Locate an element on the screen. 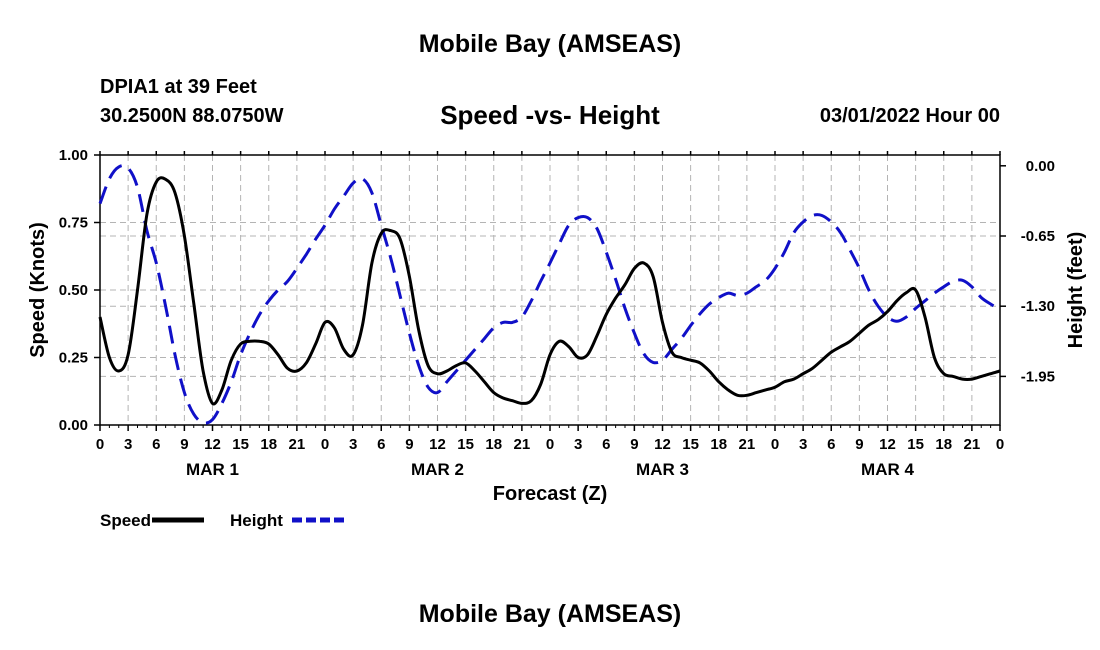 This screenshot has width=1100, height=650. legend-label: Speed is located at coordinates (125, 520).